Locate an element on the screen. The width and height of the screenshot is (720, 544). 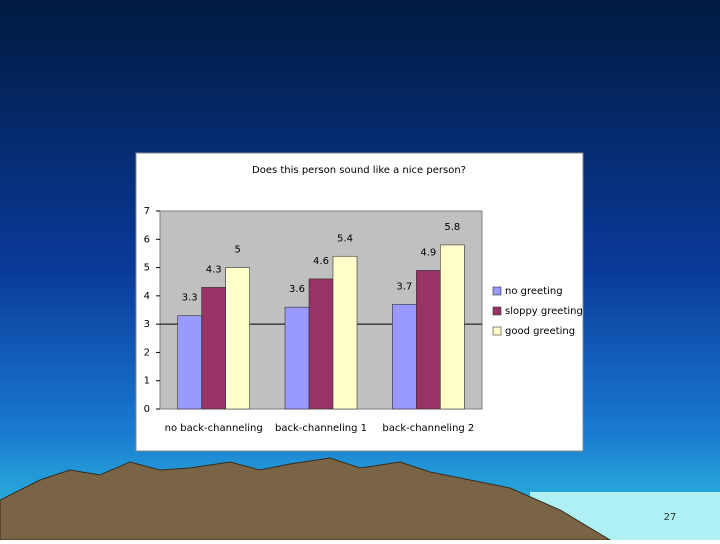
slide-number: 27 is located at coordinates (670, 517).